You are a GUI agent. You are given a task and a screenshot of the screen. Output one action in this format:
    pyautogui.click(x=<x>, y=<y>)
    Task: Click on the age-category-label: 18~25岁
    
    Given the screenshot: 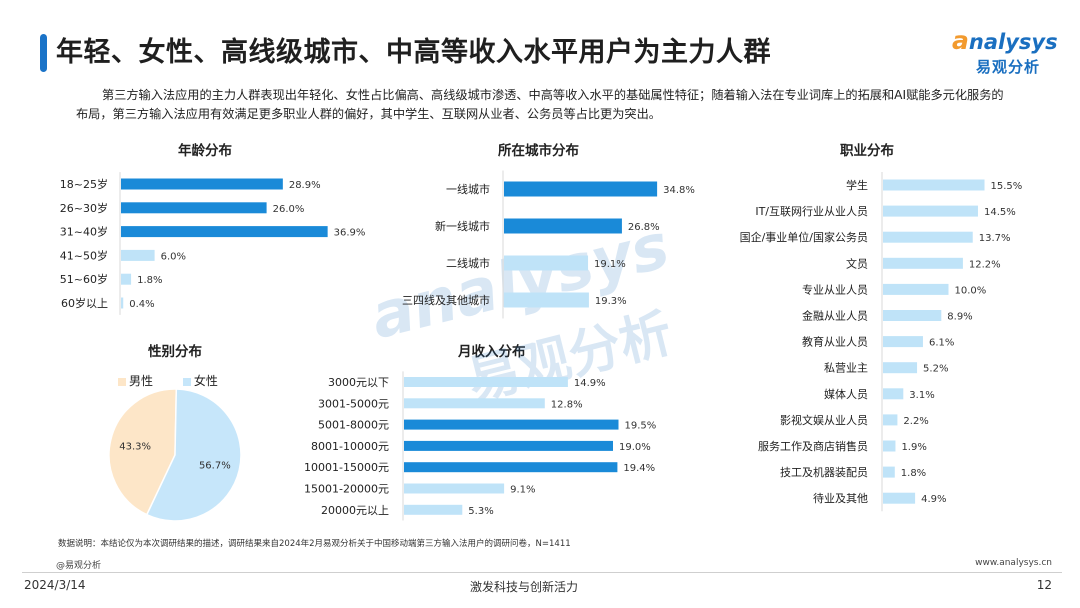 What is the action you would take?
    pyautogui.click(x=84, y=184)
    